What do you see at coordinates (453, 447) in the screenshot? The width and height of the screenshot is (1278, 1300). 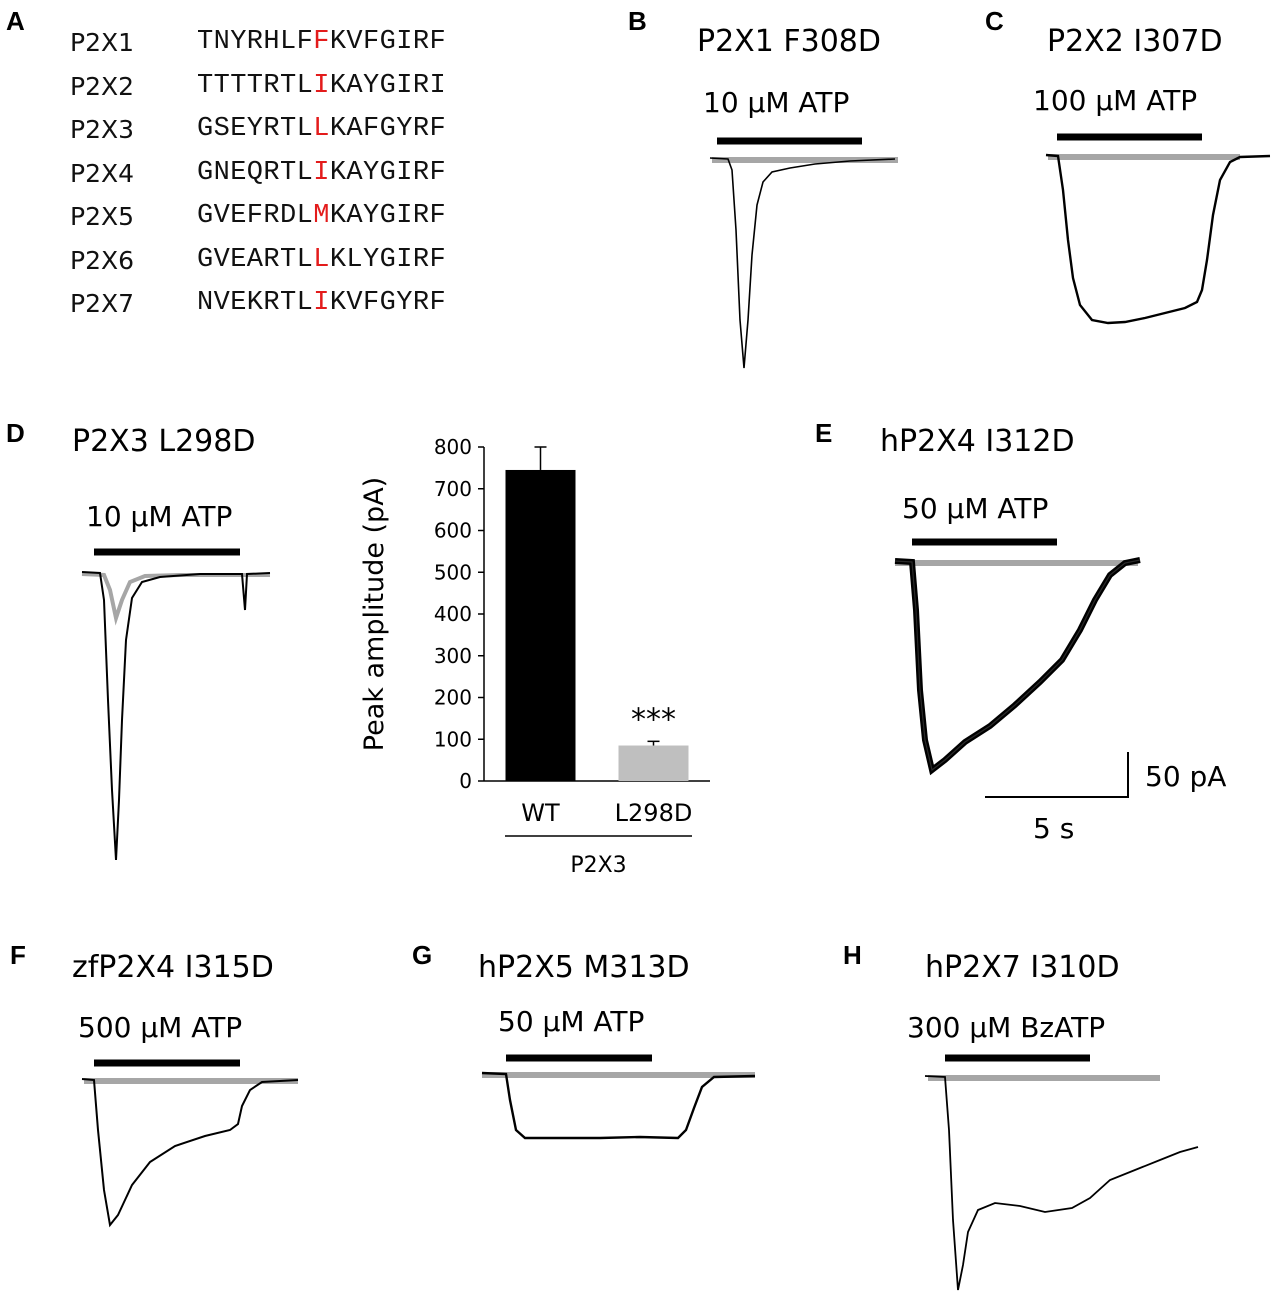 I see `y-tick-label: 800` at bounding box center [453, 447].